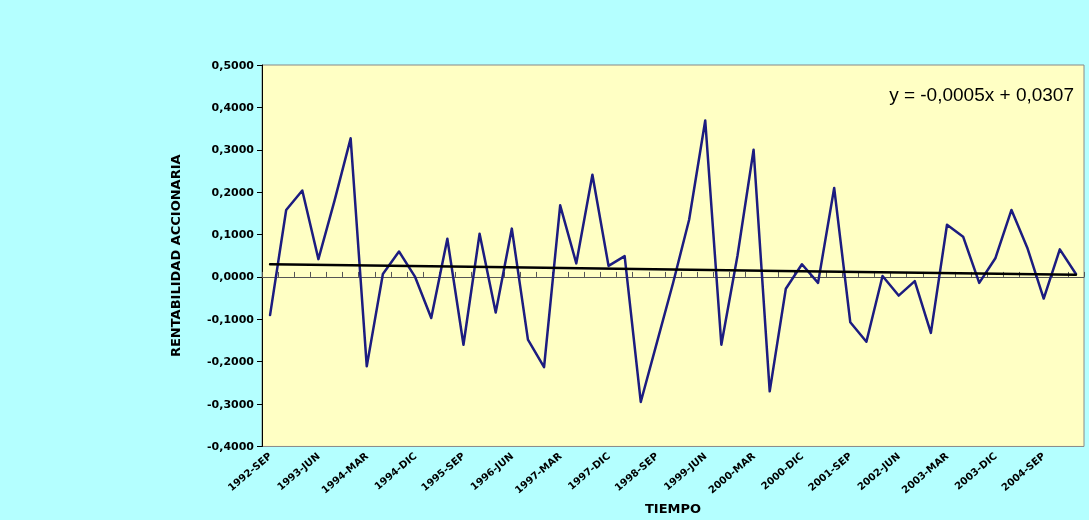  Describe the element at coordinates (233, 107) in the screenshot. I see `y-tick-label: 0,4000` at that location.